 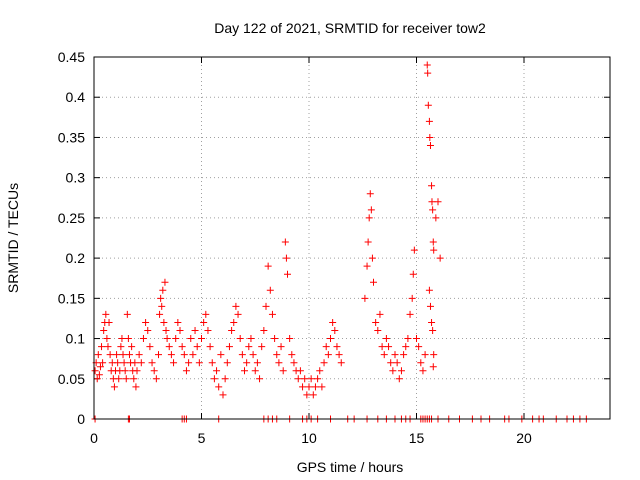 What do you see at coordinates (202, 438) in the screenshot?
I see `x-tick-label: 5` at bounding box center [202, 438].